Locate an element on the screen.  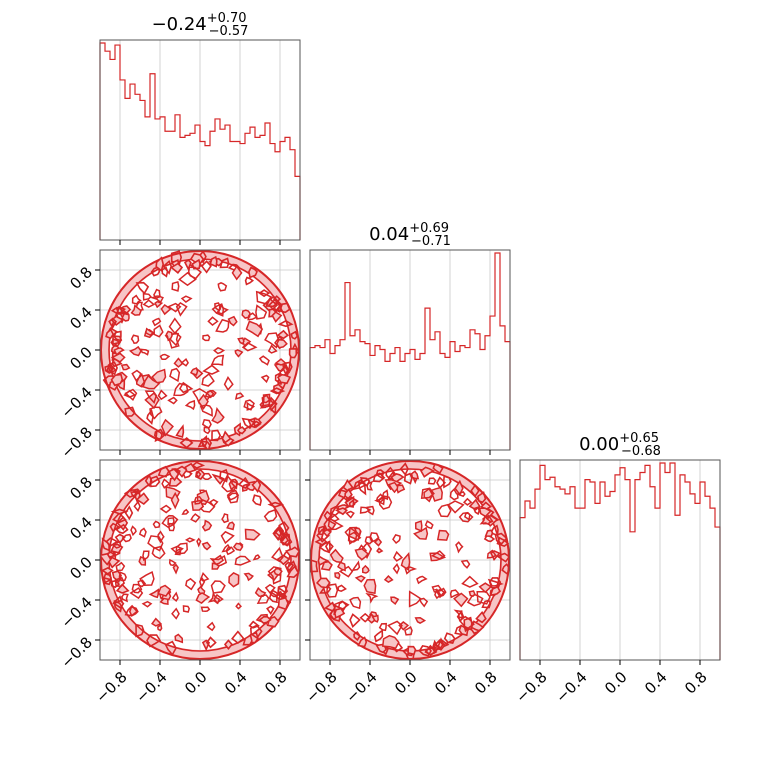
hist-step-line is located at coordinates (620, 561).